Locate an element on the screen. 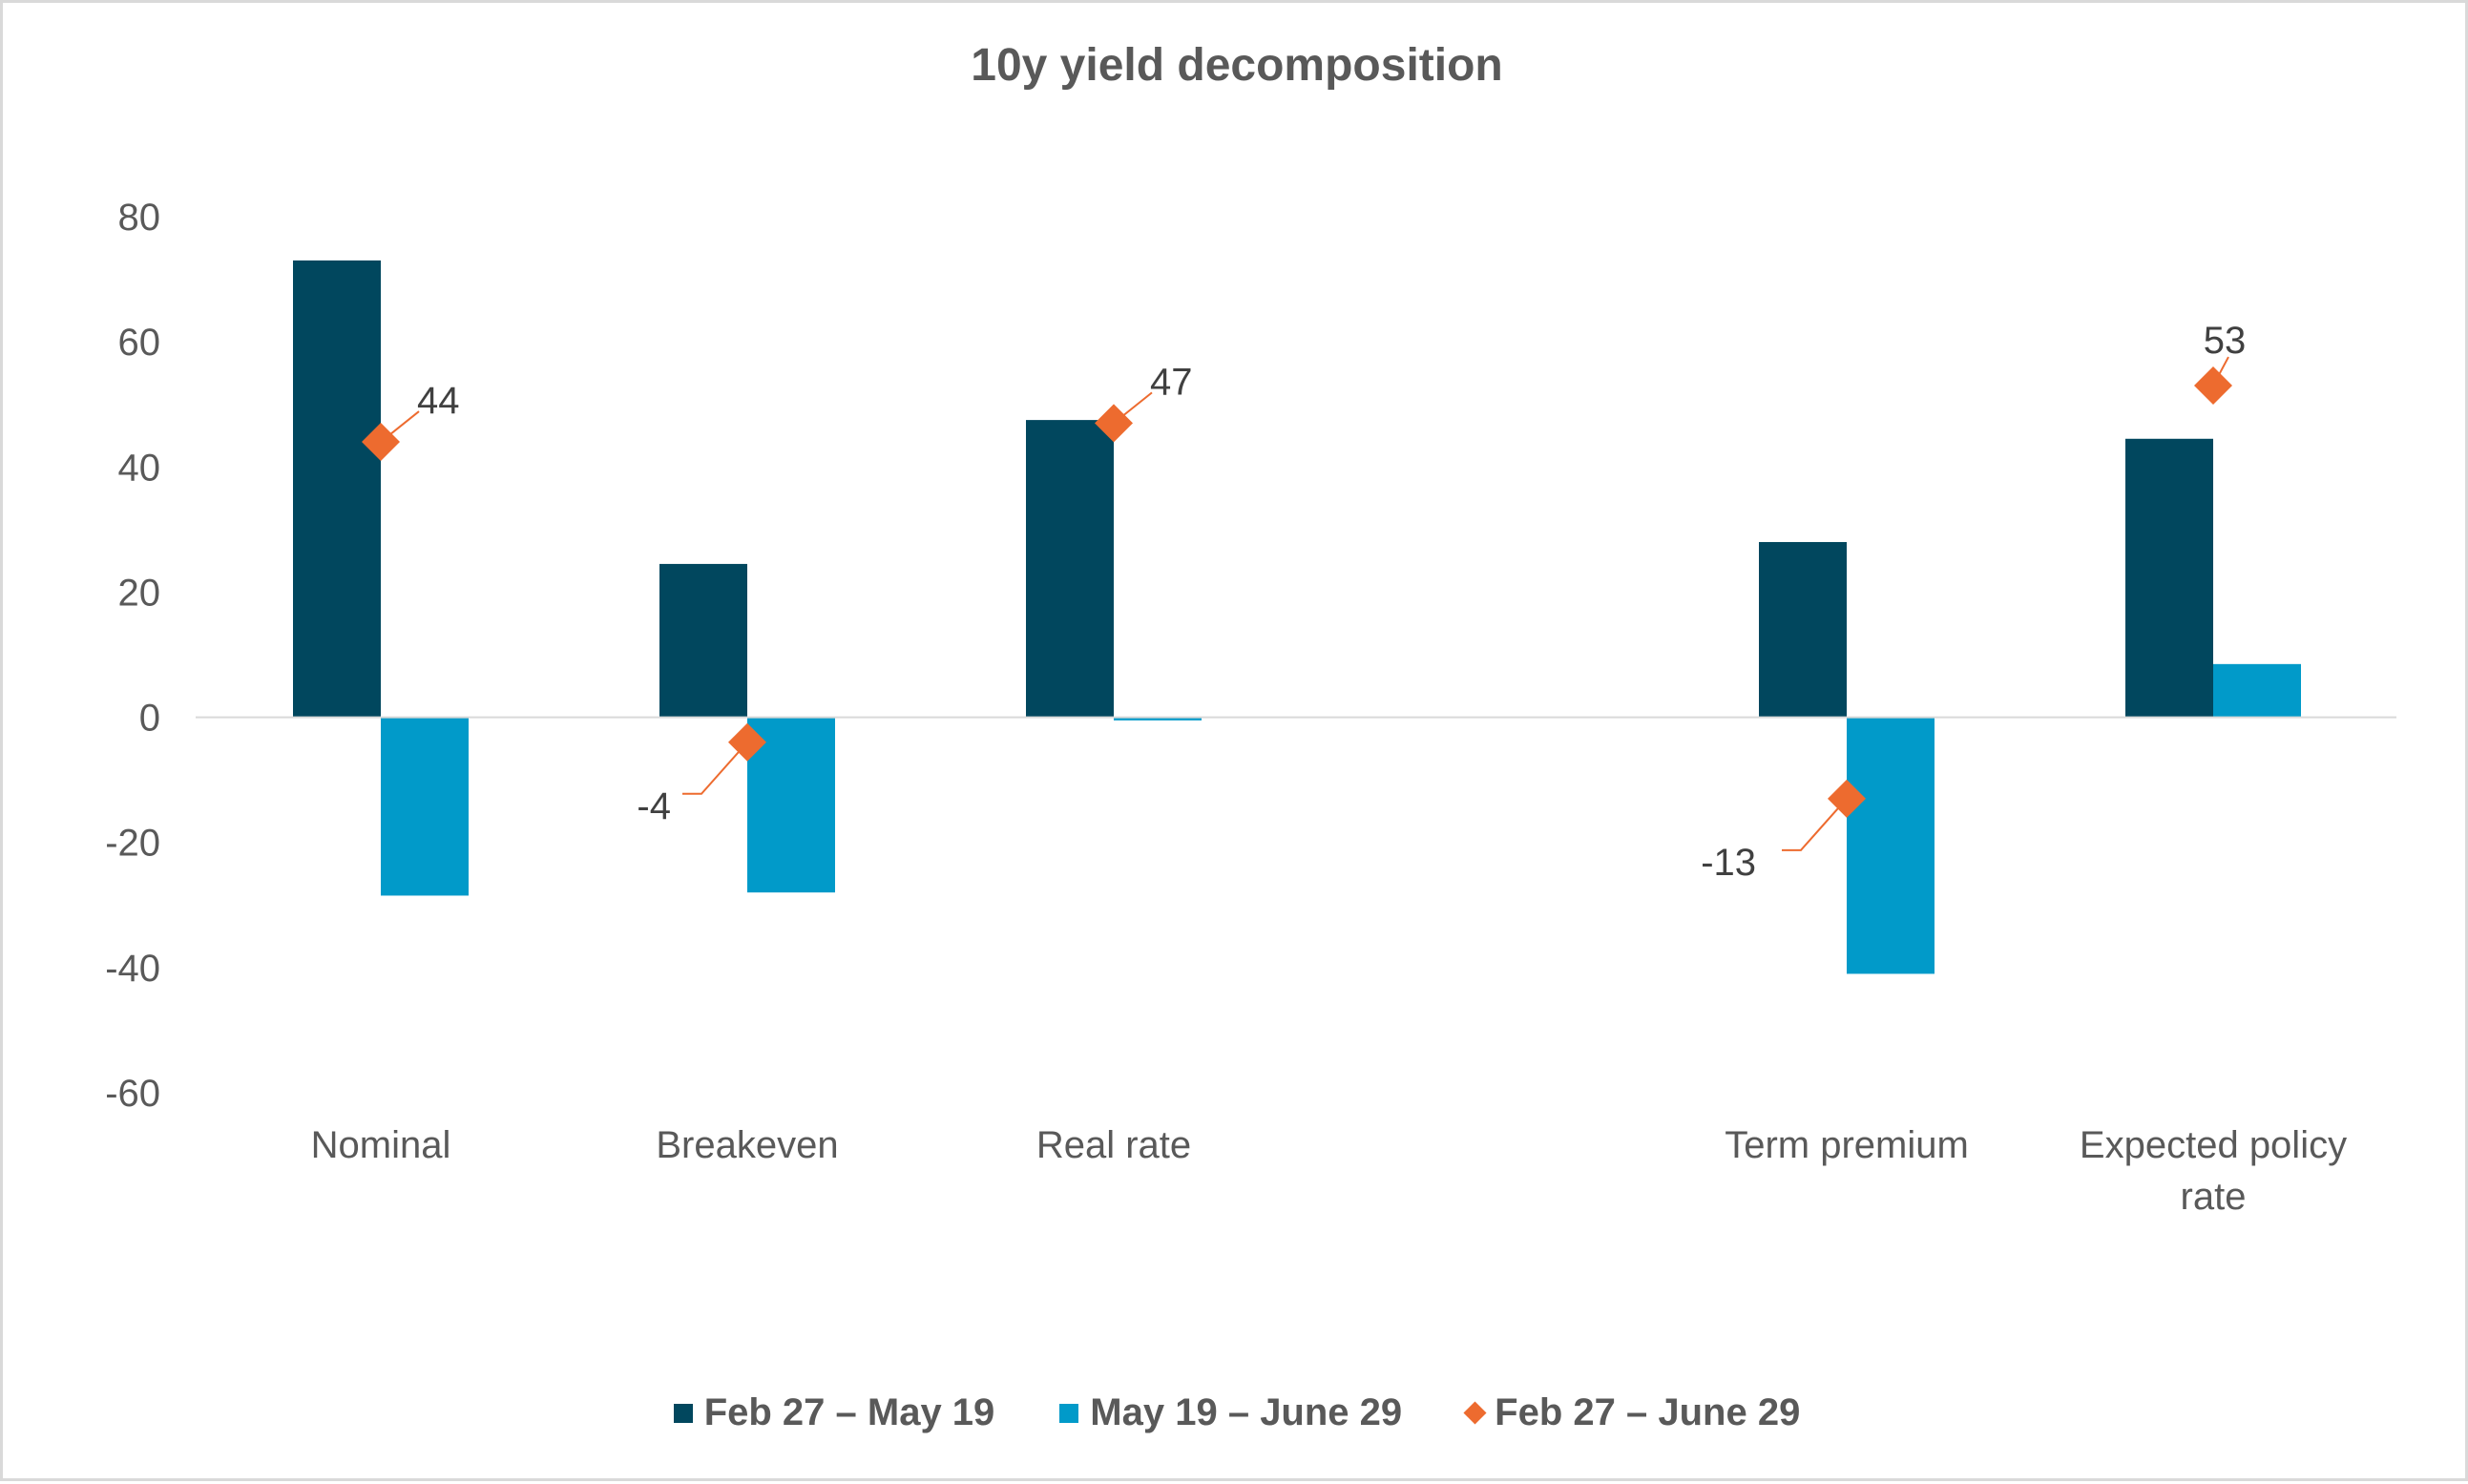 This screenshot has width=2468, height=1484. legend-item: May 19 – June 29 is located at coordinates (1230, 1412).